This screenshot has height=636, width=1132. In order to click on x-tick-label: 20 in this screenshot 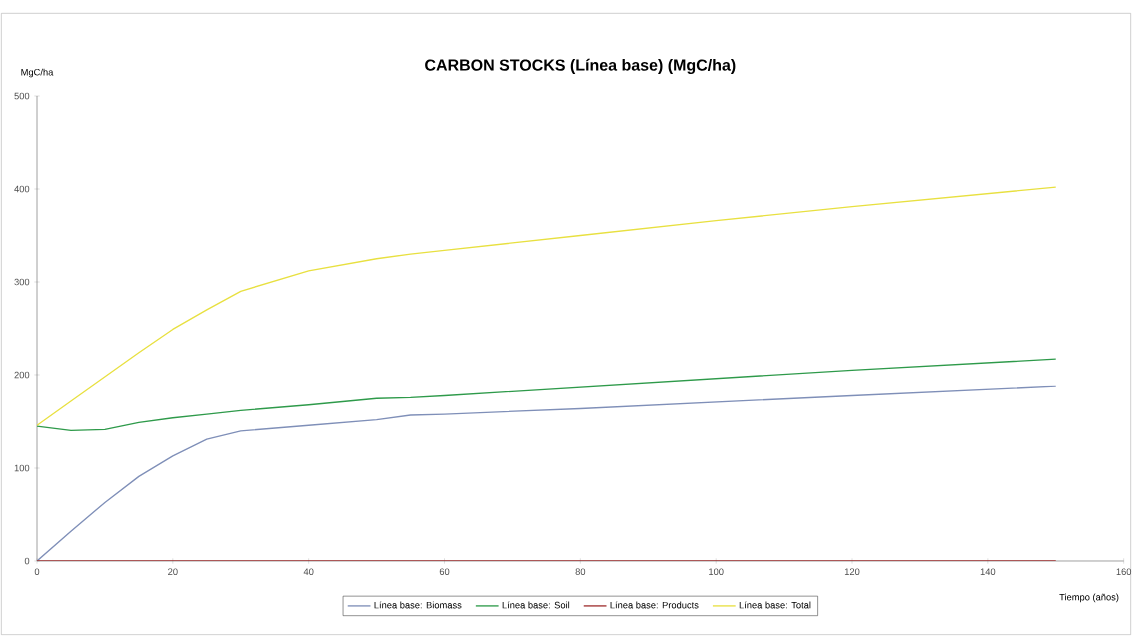, I will do `click(173, 571)`.